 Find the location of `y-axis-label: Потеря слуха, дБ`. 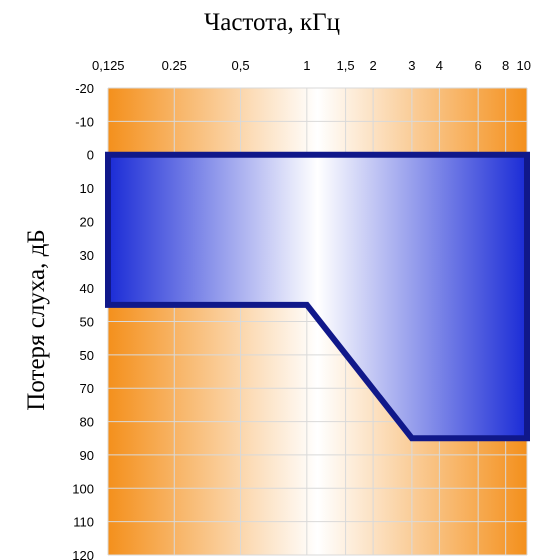

y-axis-label: Потеря слуха, дБ is located at coordinates (36, 319).